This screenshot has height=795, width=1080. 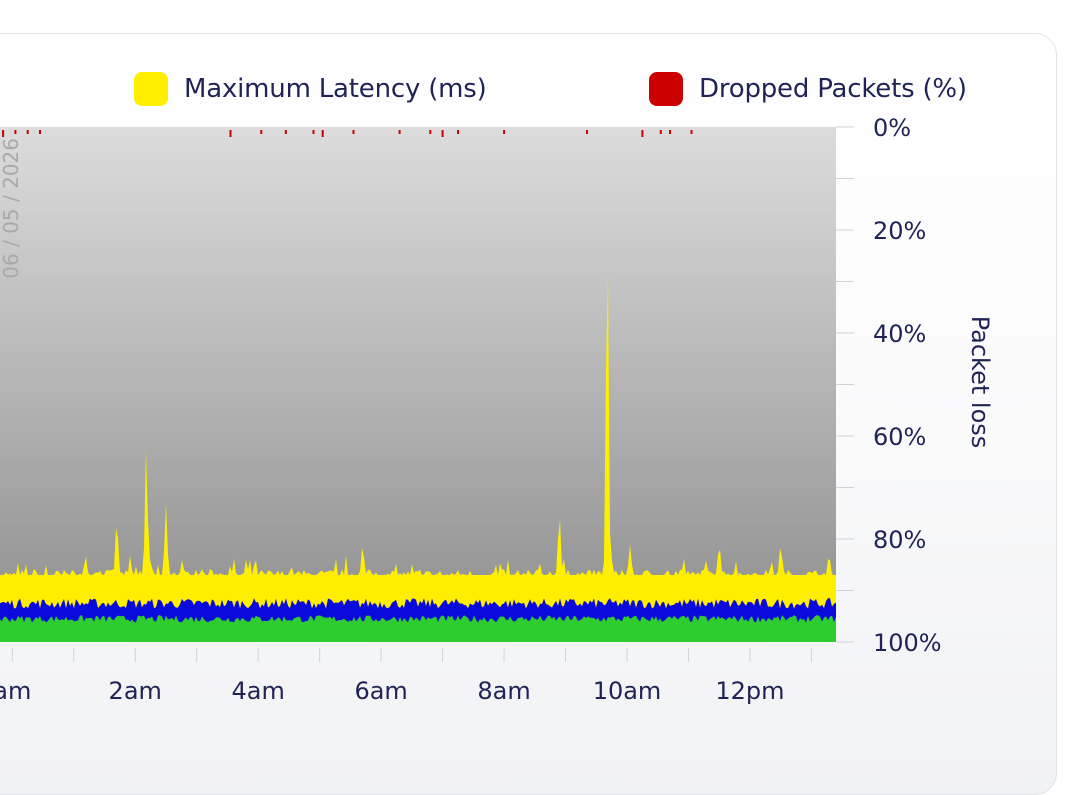 What do you see at coordinates (889, 385) in the screenshot?
I see `right-y-axis: 0% 20% 40% 60% 80% 100%` at bounding box center [889, 385].